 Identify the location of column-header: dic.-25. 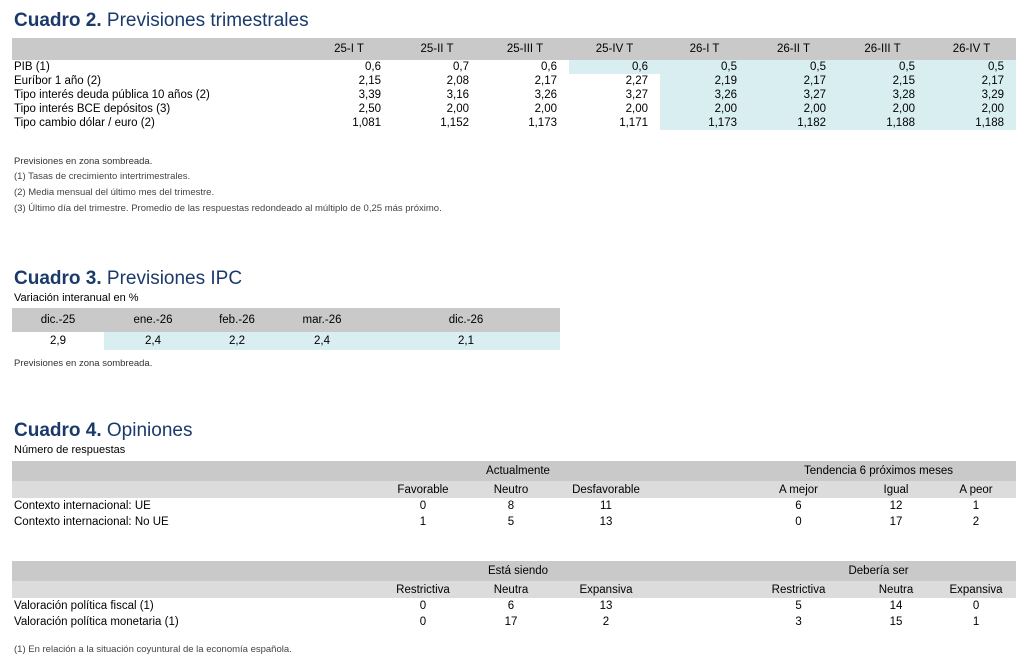
(58, 320).